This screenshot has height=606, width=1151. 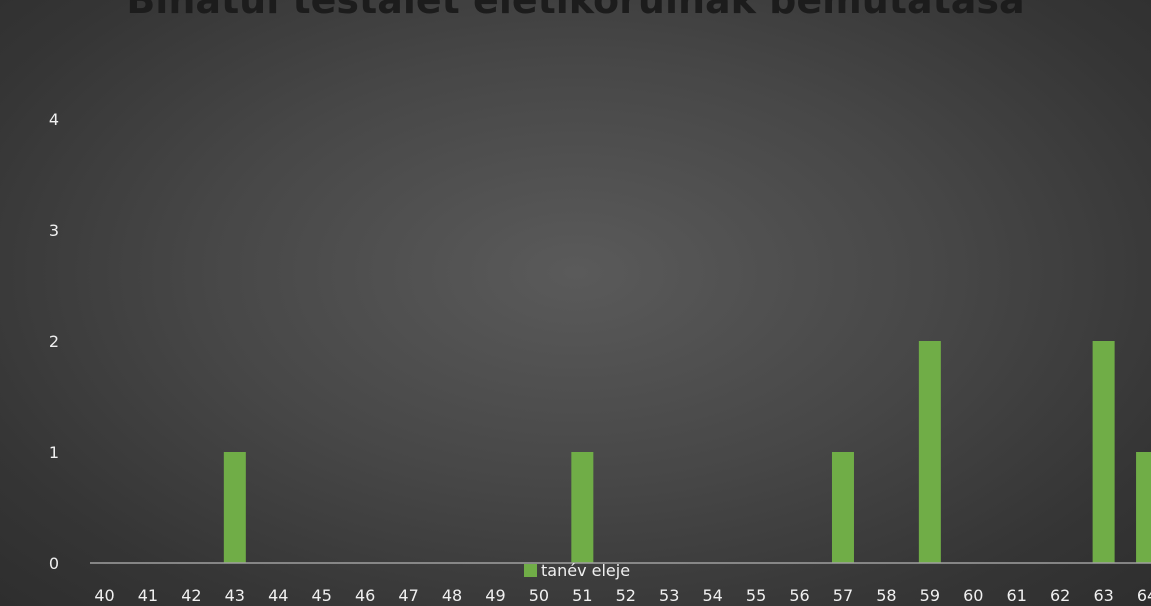 I want to click on x-tick-label: 41, so click(x=148, y=595).